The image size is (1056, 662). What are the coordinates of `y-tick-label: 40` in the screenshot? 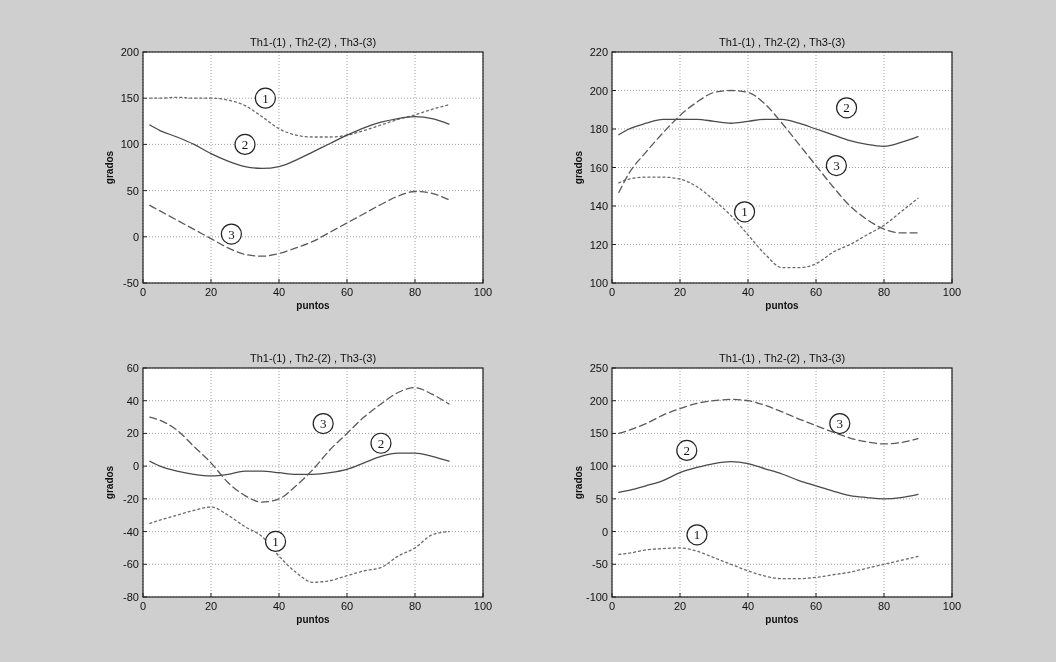 It's located at (132, 400).